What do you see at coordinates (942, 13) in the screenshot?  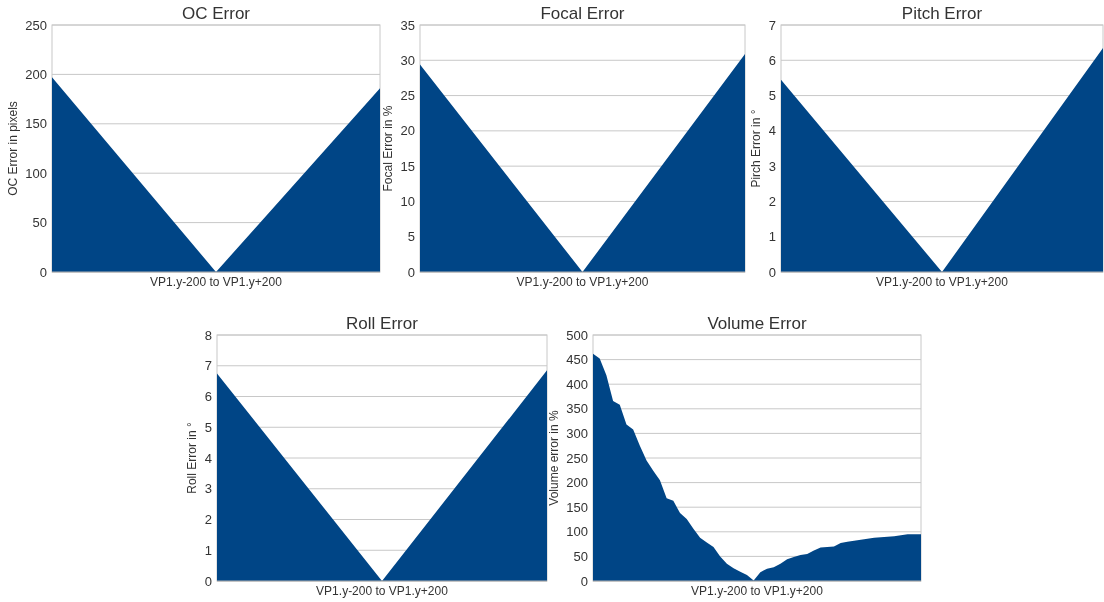 I see `chart-title: Pitch Error` at bounding box center [942, 13].